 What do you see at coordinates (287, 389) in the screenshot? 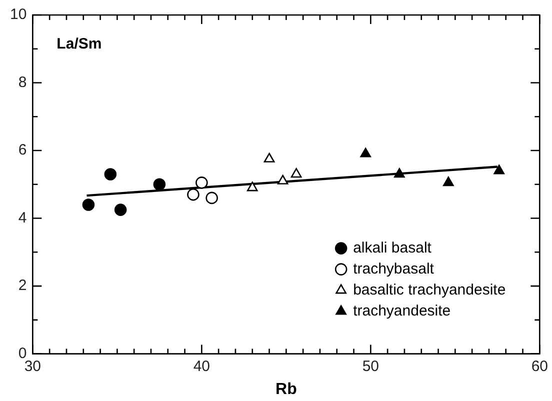
I see `x-axis-title: Rb` at bounding box center [287, 389].